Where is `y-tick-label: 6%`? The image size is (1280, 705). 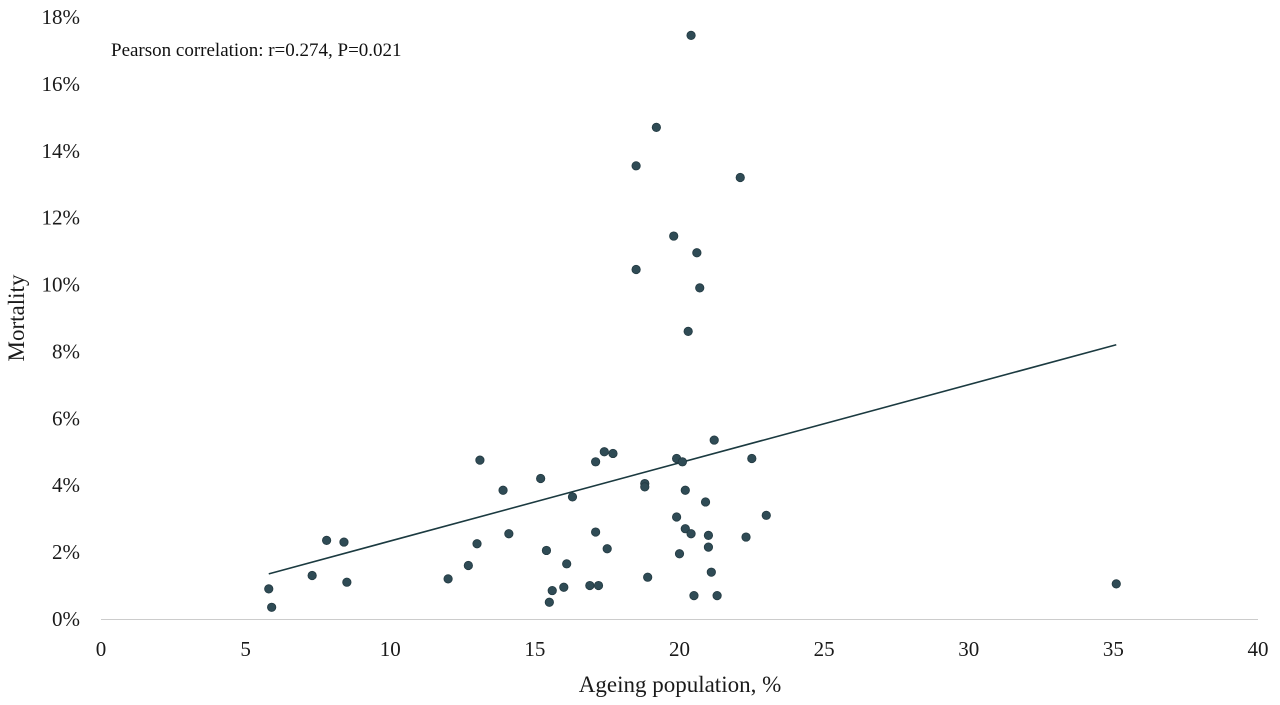 y-tick-label: 6% is located at coordinates (66, 418).